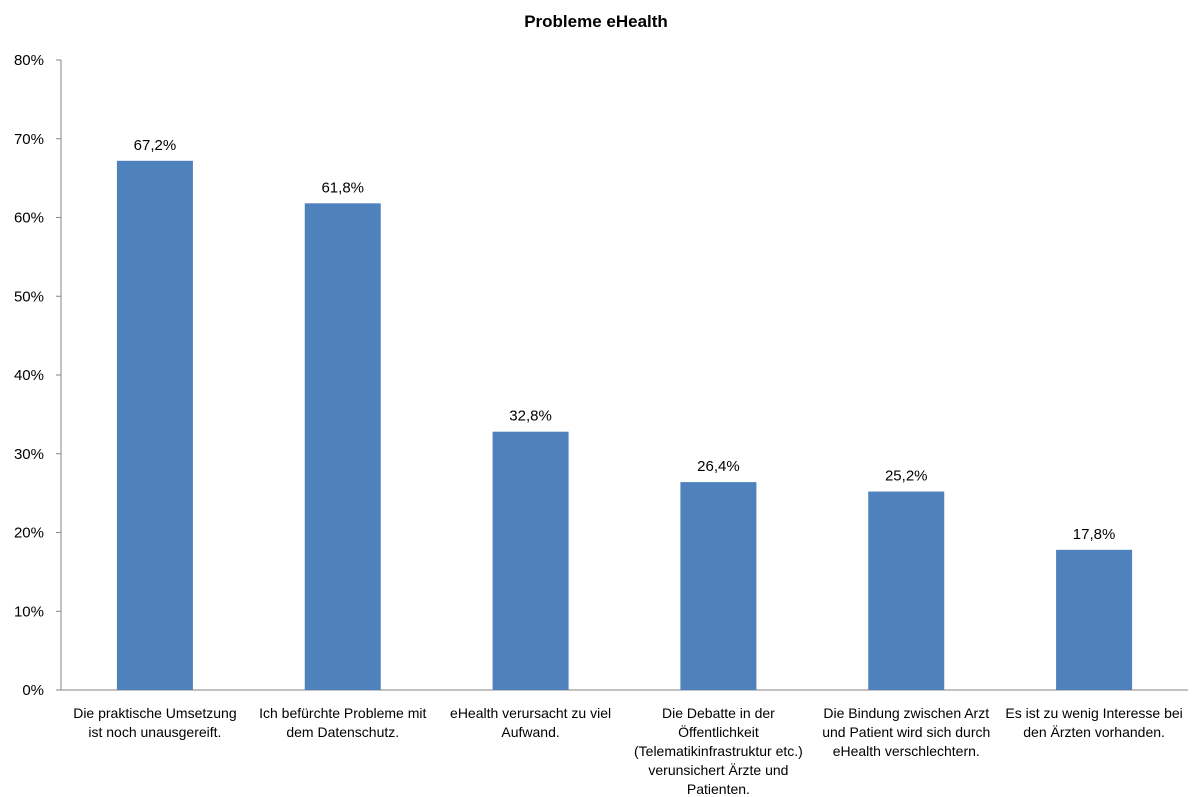  What do you see at coordinates (154, 732) in the screenshot?
I see `category-label-line: ist noch unausgereift.` at bounding box center [154, 732].